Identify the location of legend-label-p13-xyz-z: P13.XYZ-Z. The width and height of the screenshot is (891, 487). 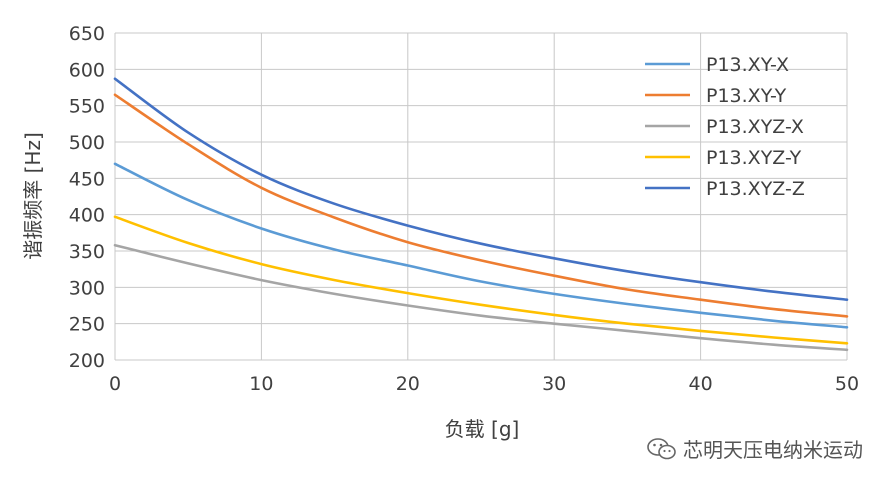
(755, 189).